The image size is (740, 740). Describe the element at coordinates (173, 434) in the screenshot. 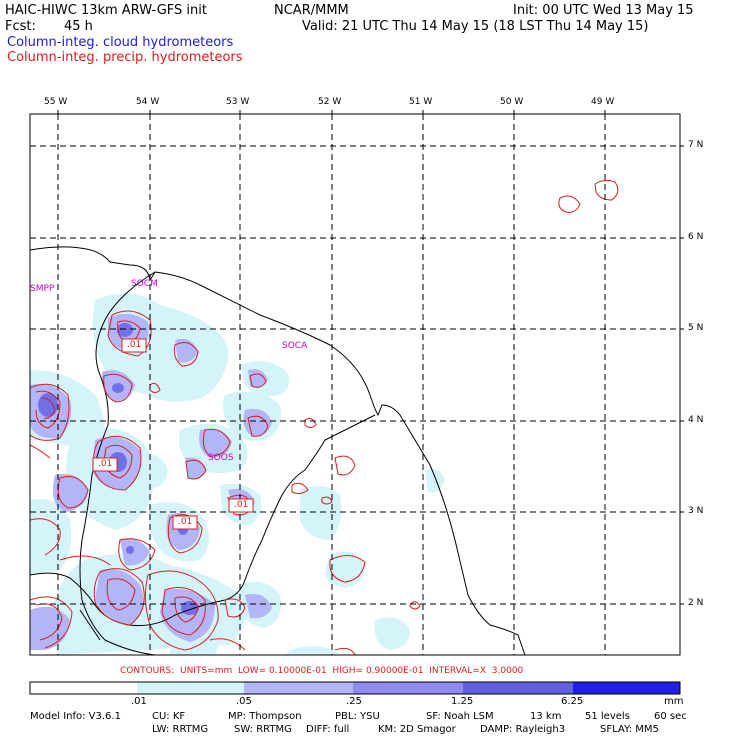

I see `contour-label-boxes` at that location.